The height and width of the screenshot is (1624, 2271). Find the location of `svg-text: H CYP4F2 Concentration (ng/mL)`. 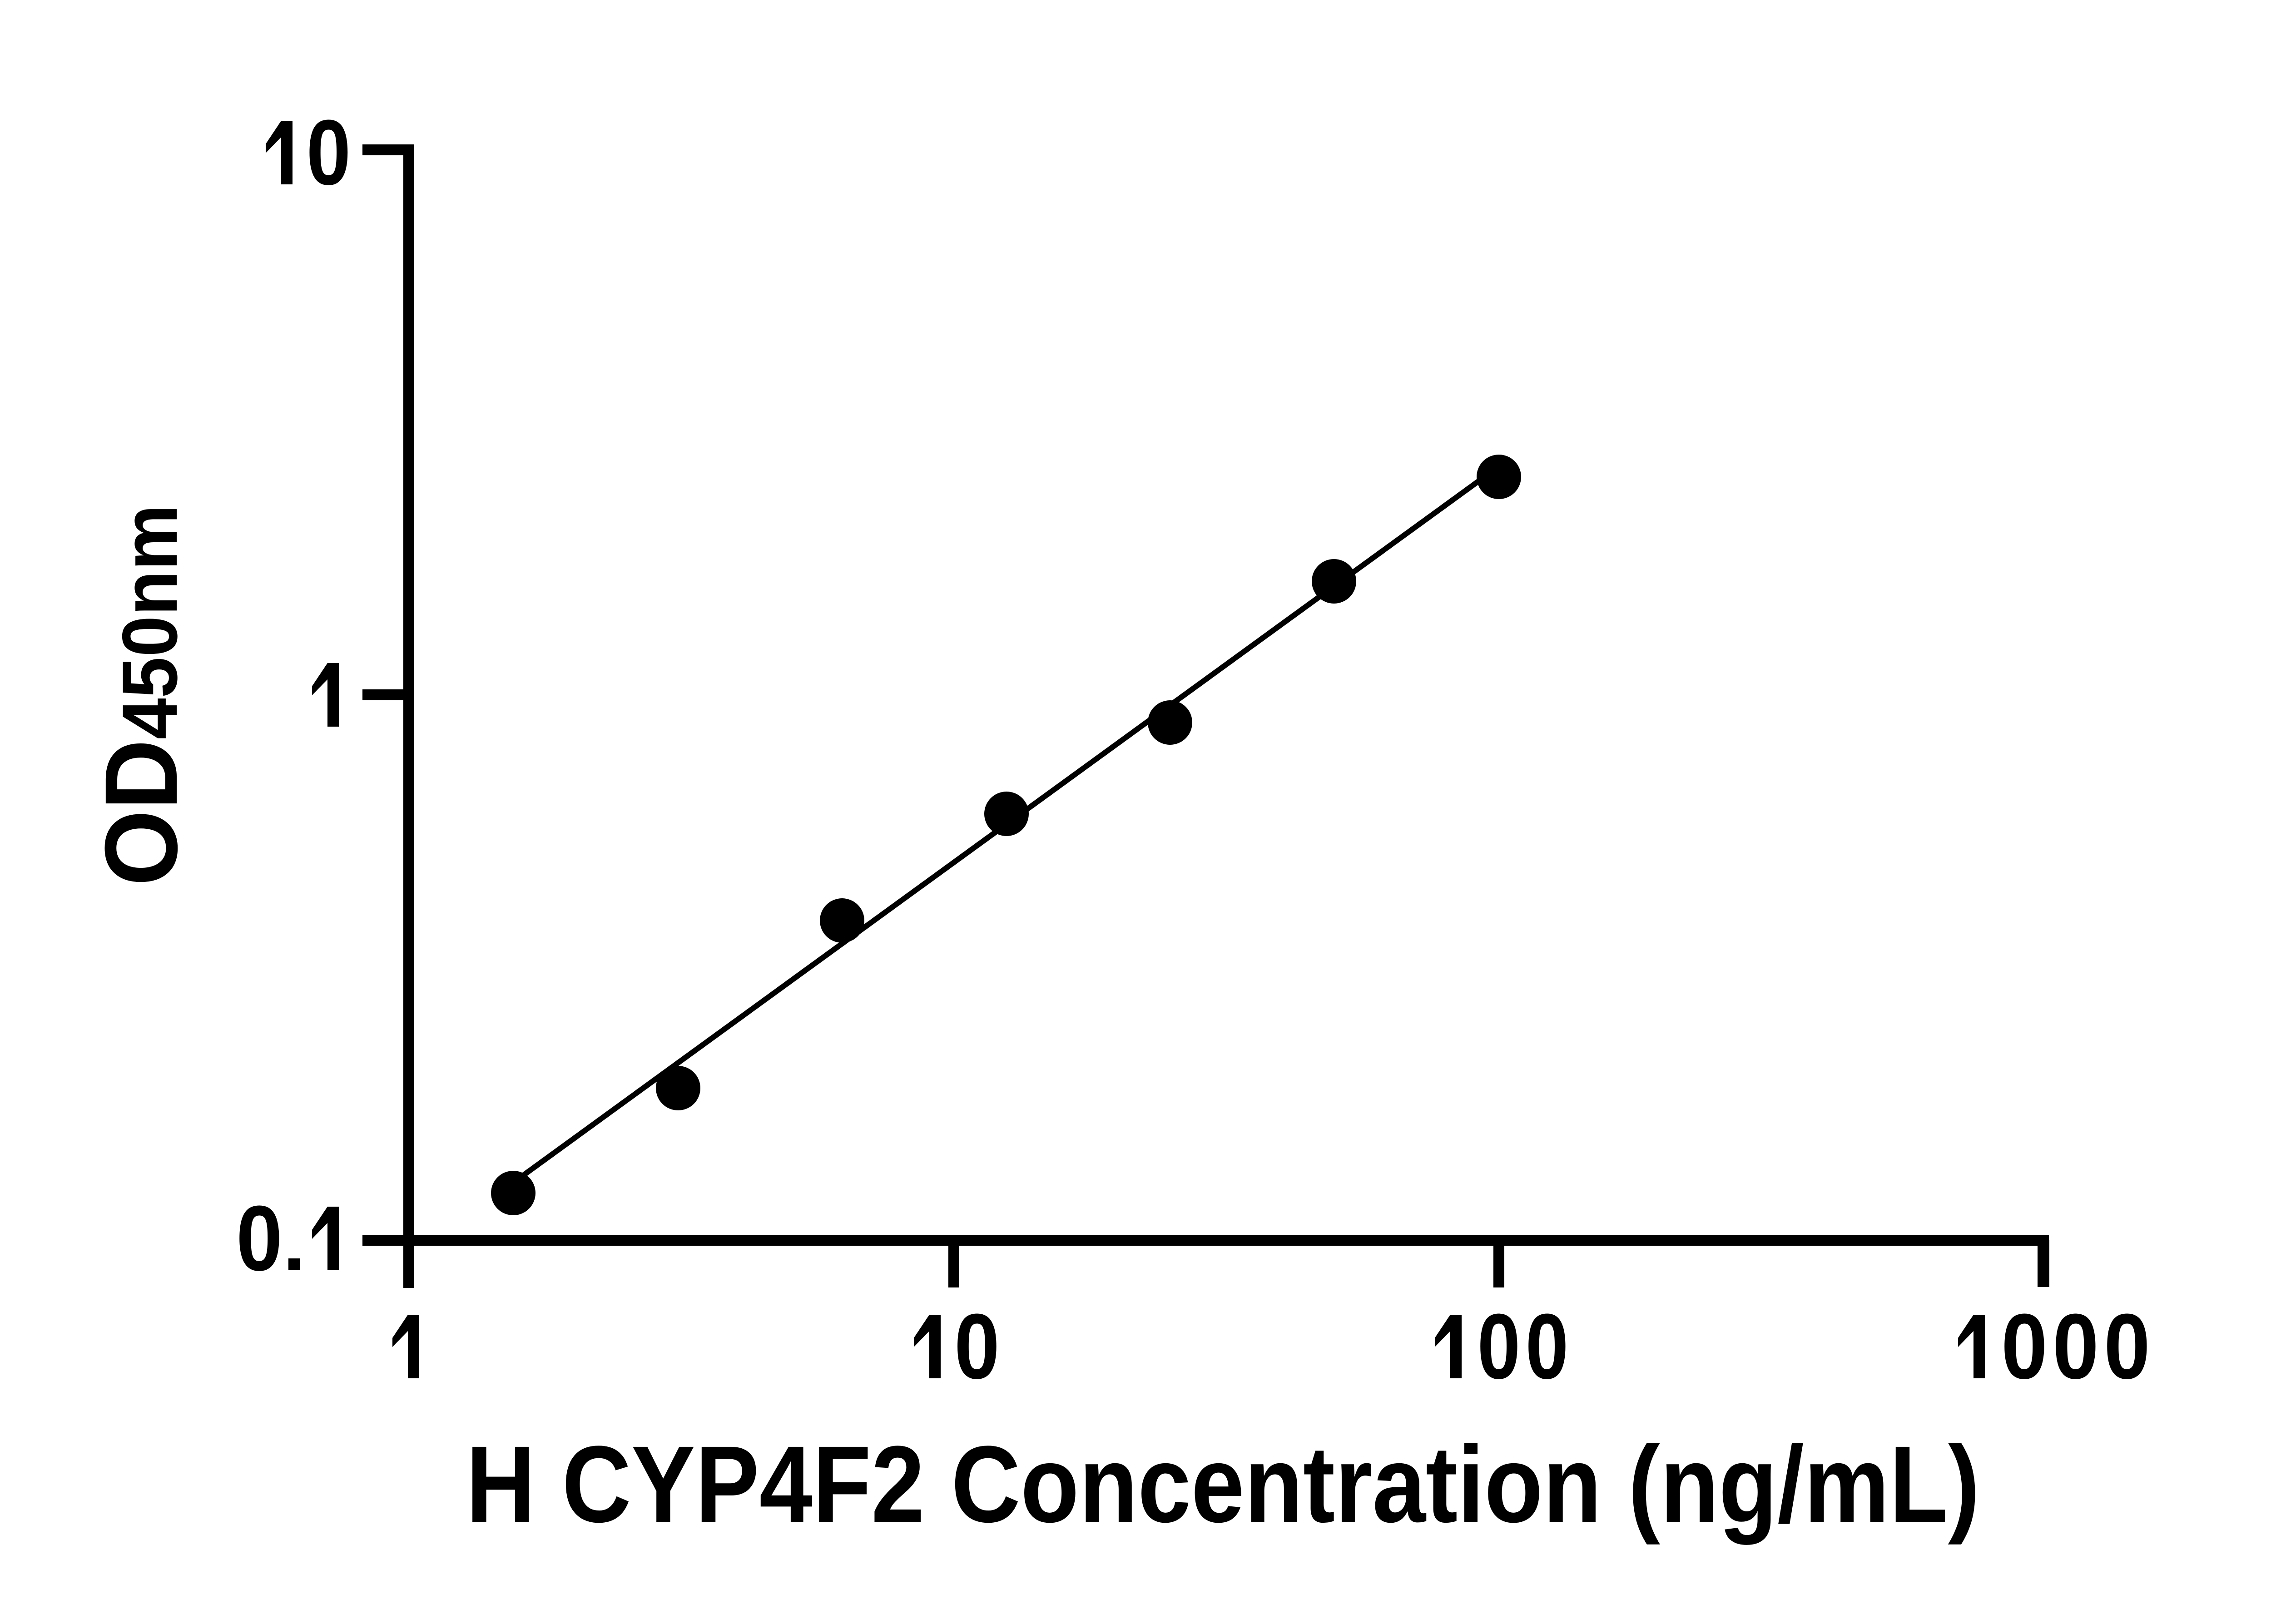

svg-text: H CYP4F2 Concentration (ng/mL) is located at coordinates (1223, 1484).